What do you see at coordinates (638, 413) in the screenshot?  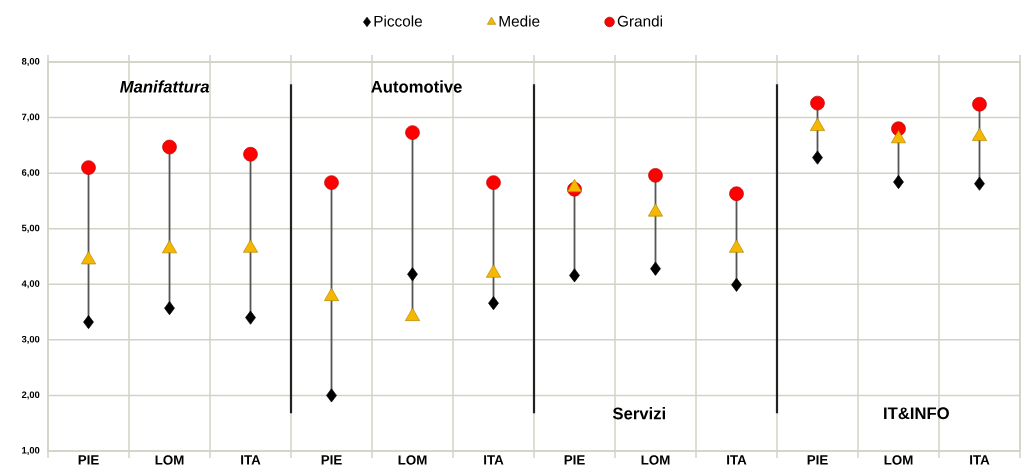 I see `annotation: Servizi` at bounding box center [638, 413].